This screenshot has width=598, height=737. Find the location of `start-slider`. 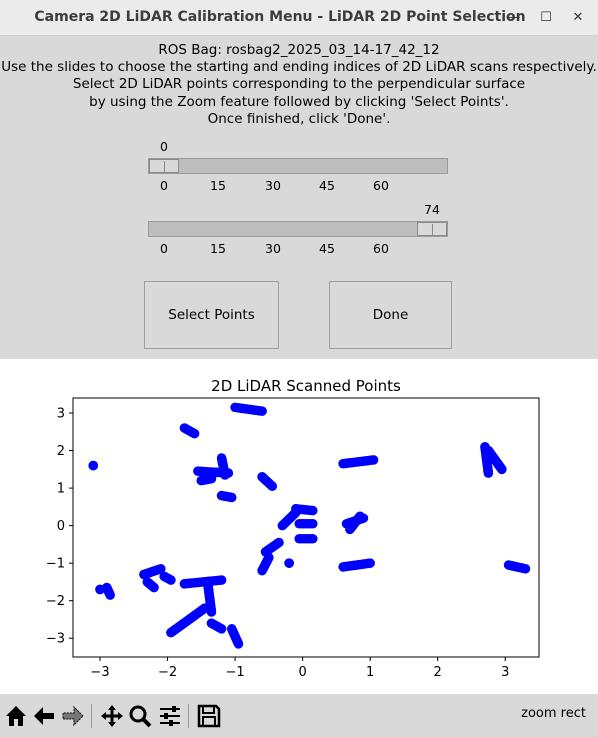

start-slider is located at coordinates (298, 166).